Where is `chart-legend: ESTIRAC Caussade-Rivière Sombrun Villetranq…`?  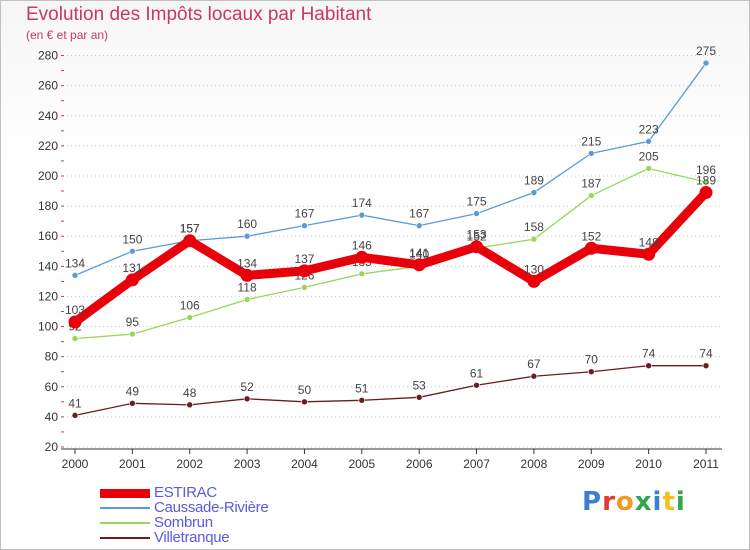
chart-legend: ESTIRAC Caussade-Rivière Sombrun Villetranq… is located at coordinates (230, 515).